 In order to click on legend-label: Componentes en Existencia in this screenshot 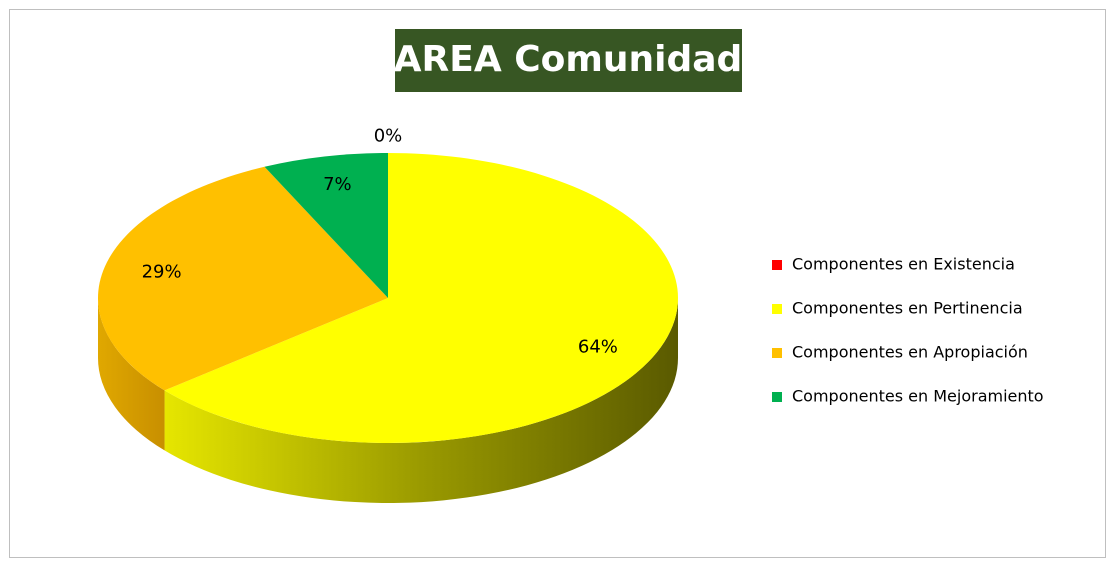, I will do `click(903, 264)`.